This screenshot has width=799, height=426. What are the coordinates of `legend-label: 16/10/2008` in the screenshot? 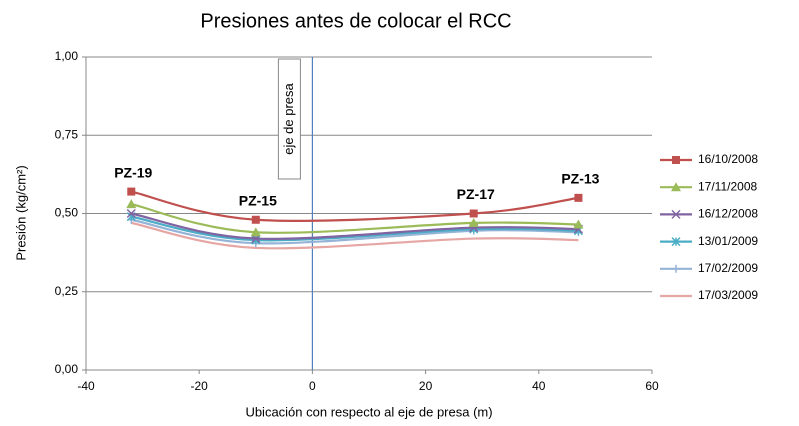 It's located at (728, 159).